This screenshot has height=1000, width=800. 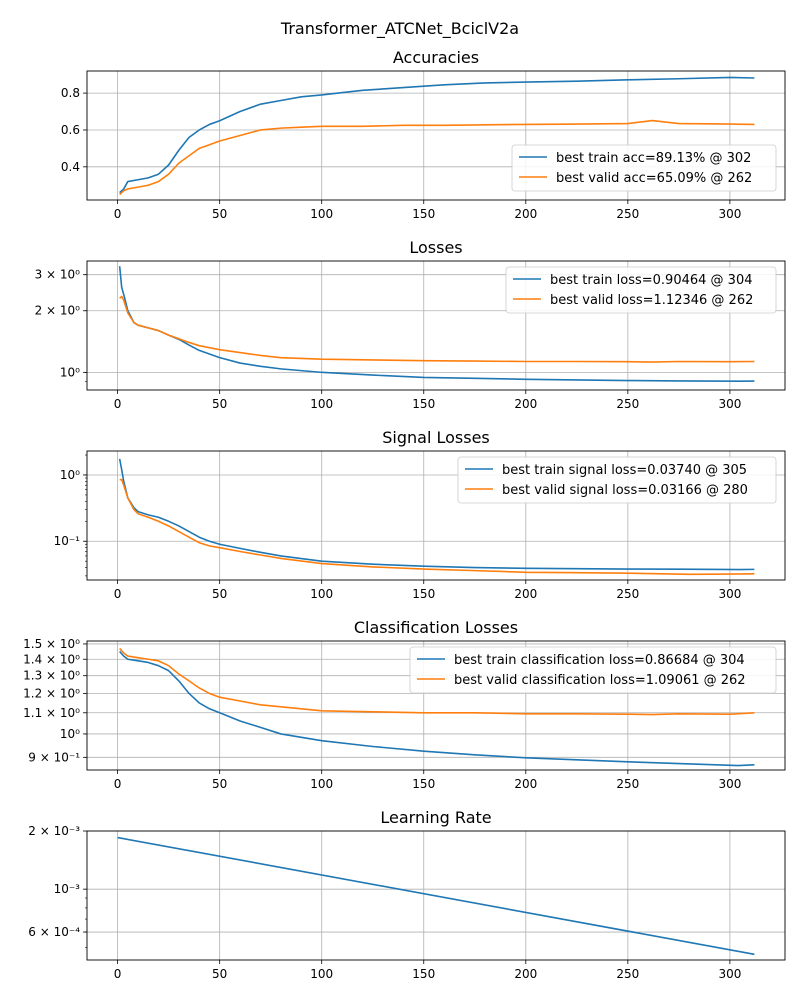 I want to click on legend-entry: best valid signal loss=0.03166 @ 280, so click(x=625, y=490).